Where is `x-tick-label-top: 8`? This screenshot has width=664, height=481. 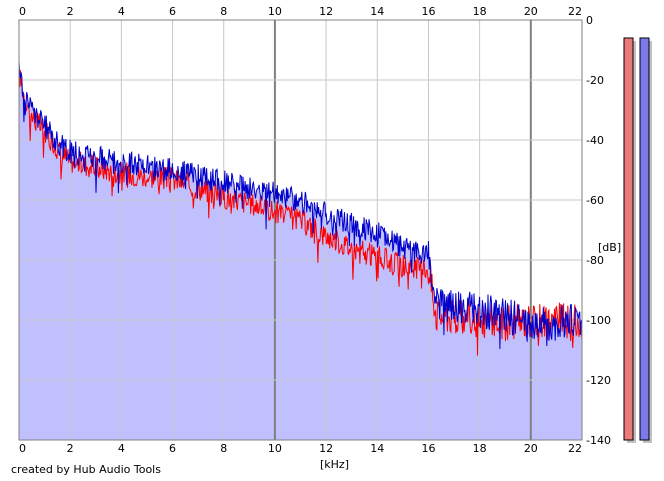
x-tick-label-top: 8 is located at coordinates (223, 11).